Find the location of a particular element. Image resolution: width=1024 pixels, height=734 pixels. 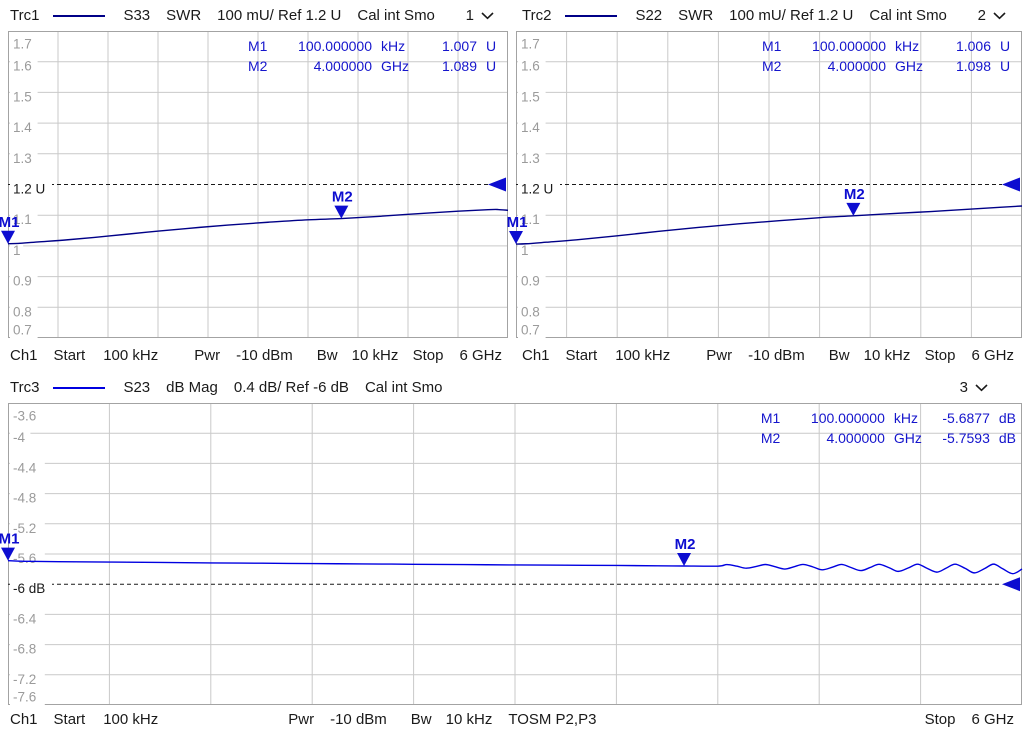

channel-number: 2 is located at coordinates (981, 15).